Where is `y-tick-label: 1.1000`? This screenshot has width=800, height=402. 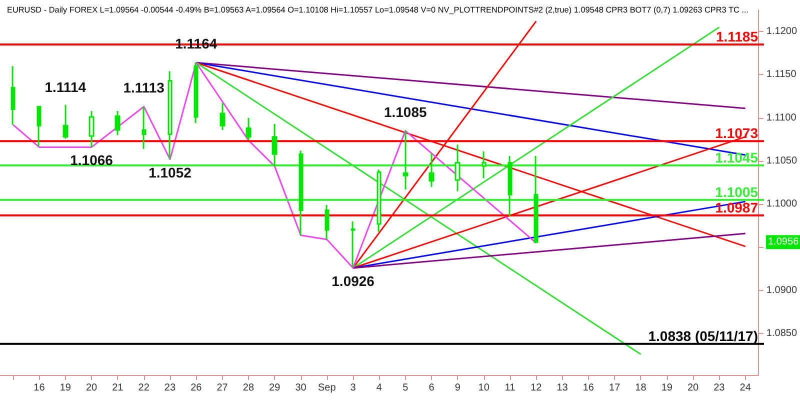
y-tick-label: 1.1000 is located at coordinates (782, 204).